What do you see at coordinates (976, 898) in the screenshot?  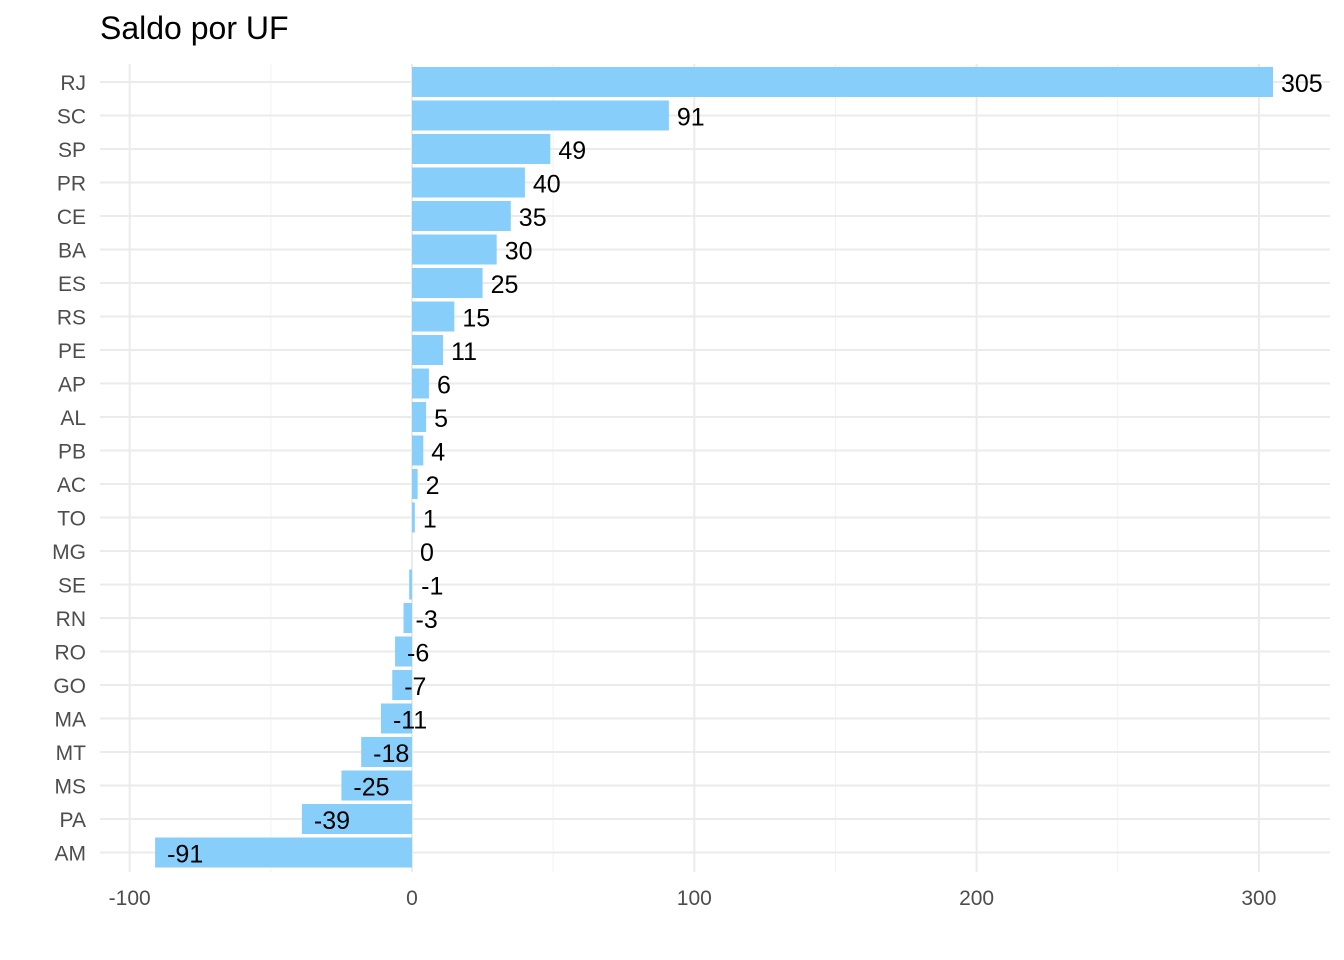 I see `x-tick-label: 200` at bounding box center [976, 898].